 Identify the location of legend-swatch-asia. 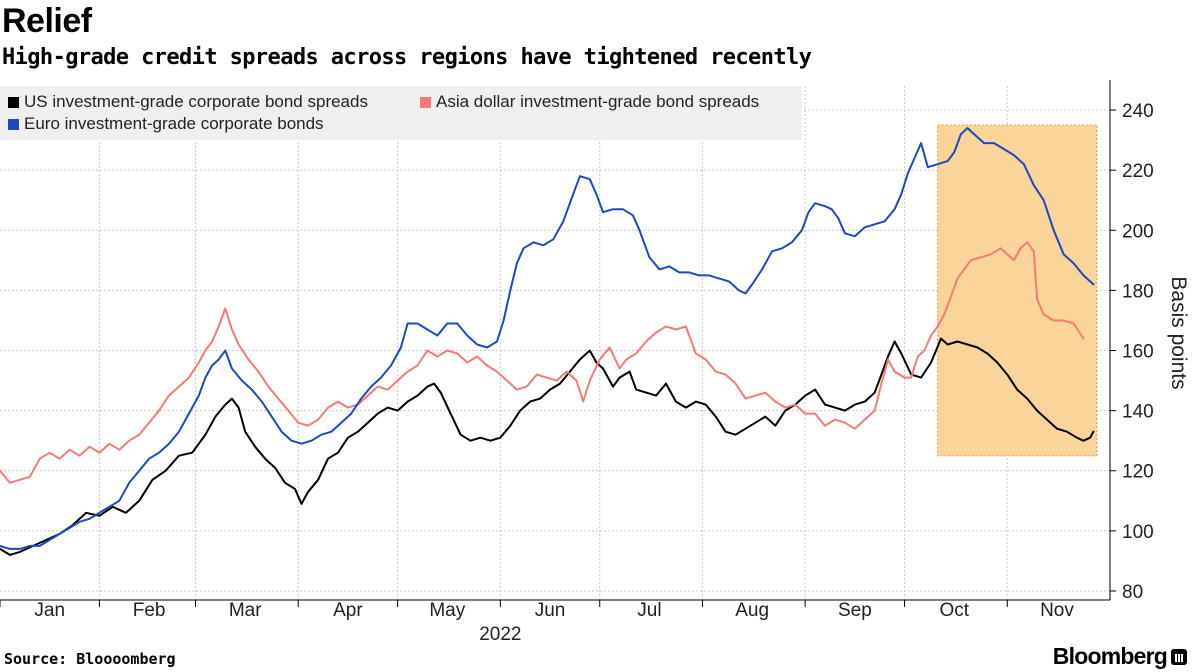
(425, 102).